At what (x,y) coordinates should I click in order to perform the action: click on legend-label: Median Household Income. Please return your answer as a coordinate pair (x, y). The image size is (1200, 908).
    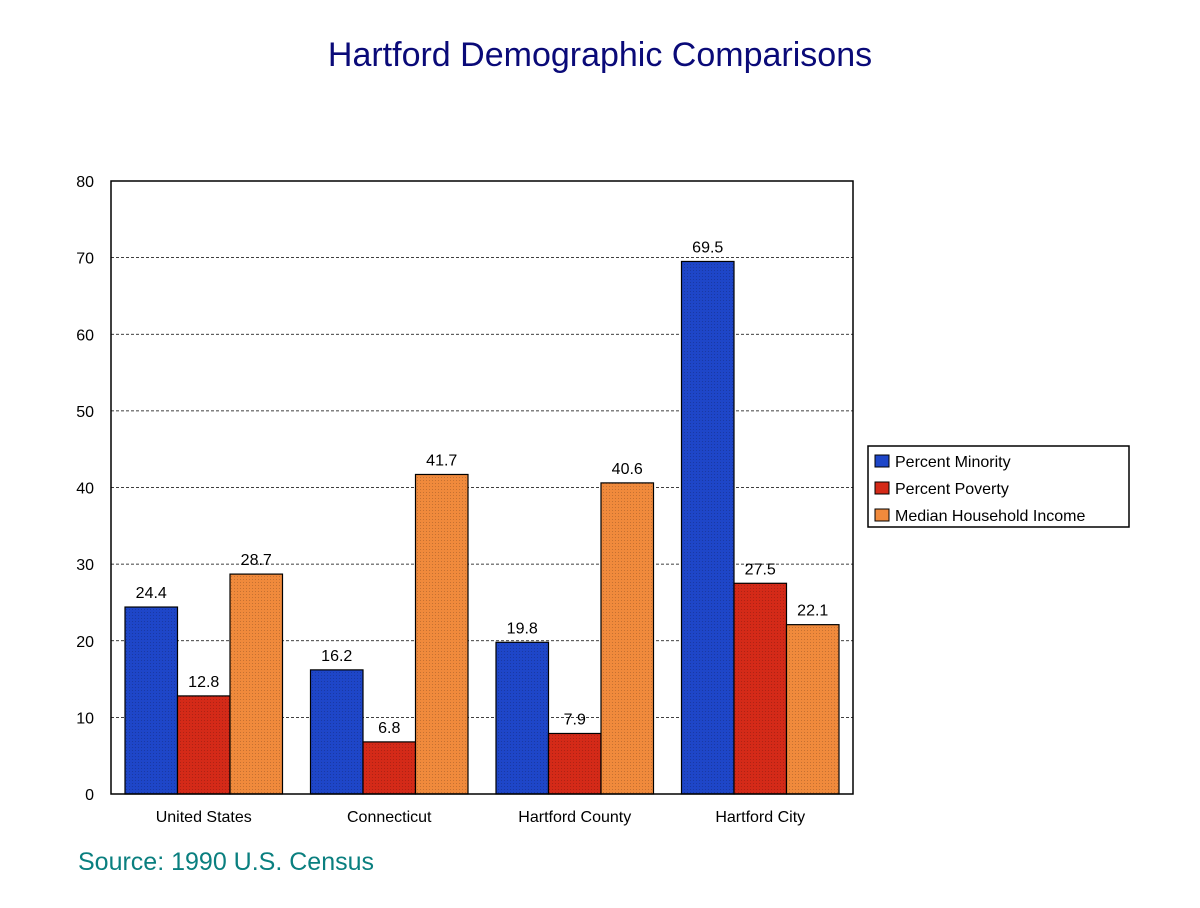
    Looking at the image, I should click on (990, 516).